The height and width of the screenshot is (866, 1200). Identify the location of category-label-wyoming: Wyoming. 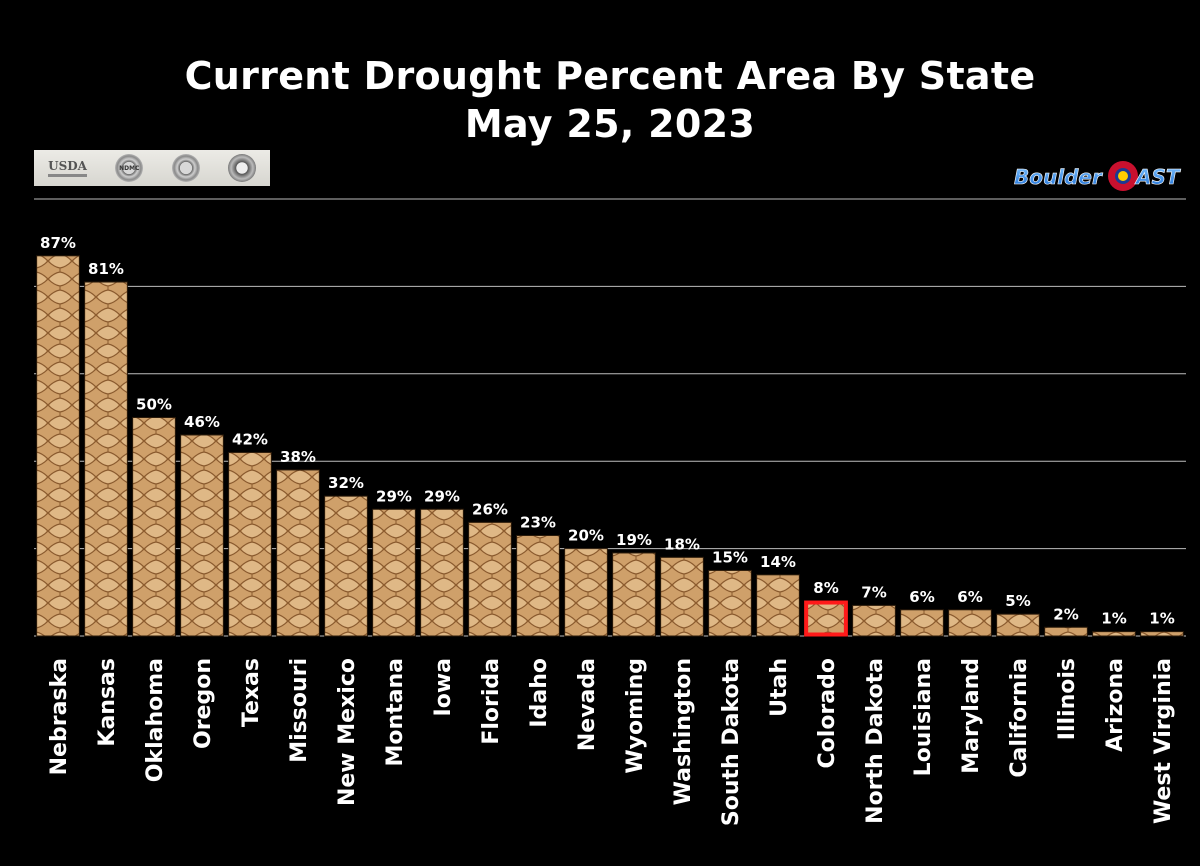
(635, 716).